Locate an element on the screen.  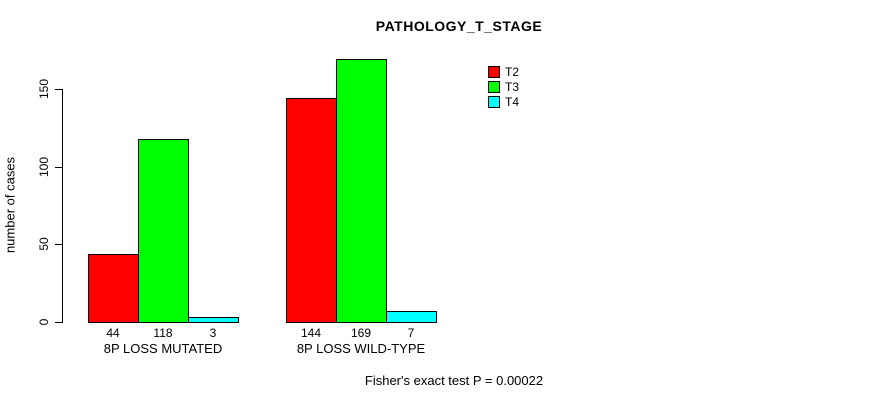
legend-label: T3 is located at coordinates (512, 86).